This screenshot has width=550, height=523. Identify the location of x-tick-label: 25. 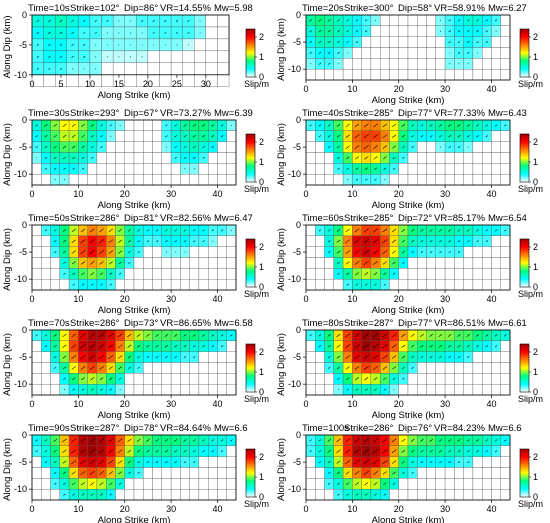
(177, 84).